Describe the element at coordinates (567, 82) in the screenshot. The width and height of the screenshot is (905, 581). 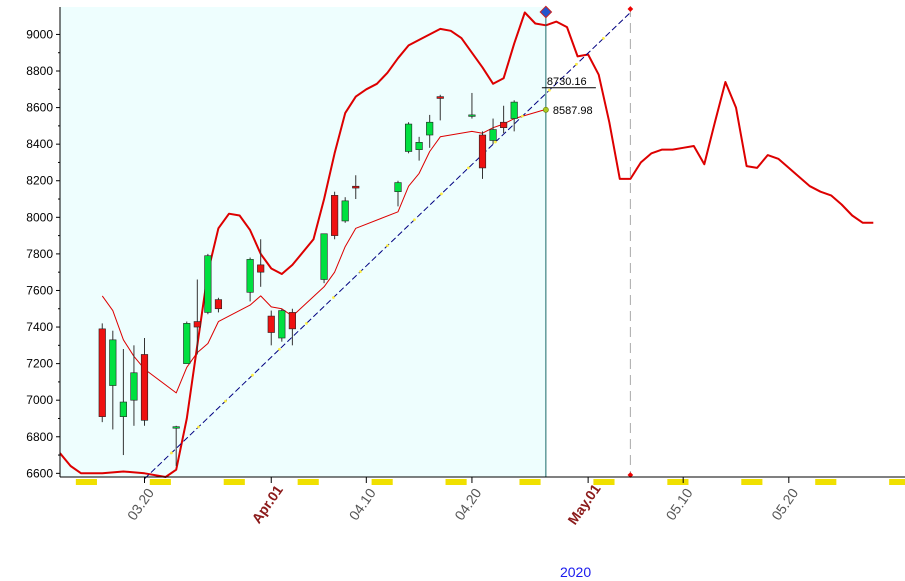
I see `level-label: 8730.16` at that location.